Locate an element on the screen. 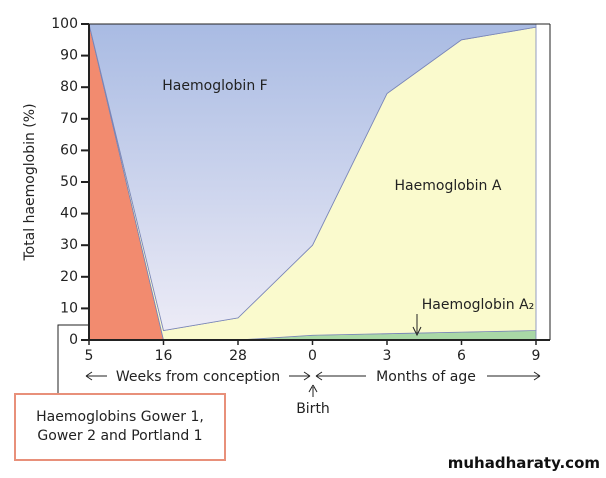 The image size is (606, 478). x-tick-label: 9 is located at coordinates (536, 356).